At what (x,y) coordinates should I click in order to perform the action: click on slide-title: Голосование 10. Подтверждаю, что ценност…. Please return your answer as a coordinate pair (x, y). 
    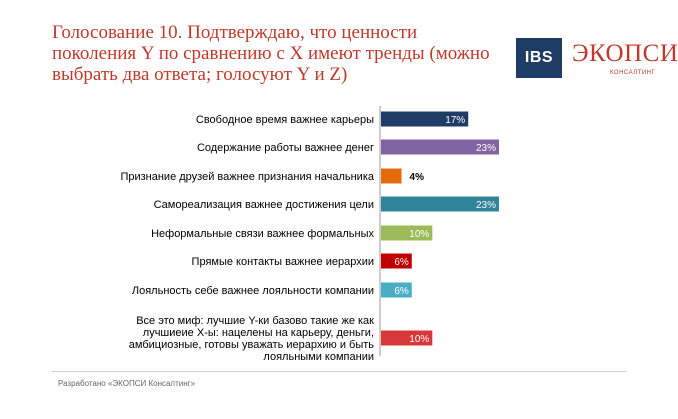
    Looking at the image, I should click on (271, 53).